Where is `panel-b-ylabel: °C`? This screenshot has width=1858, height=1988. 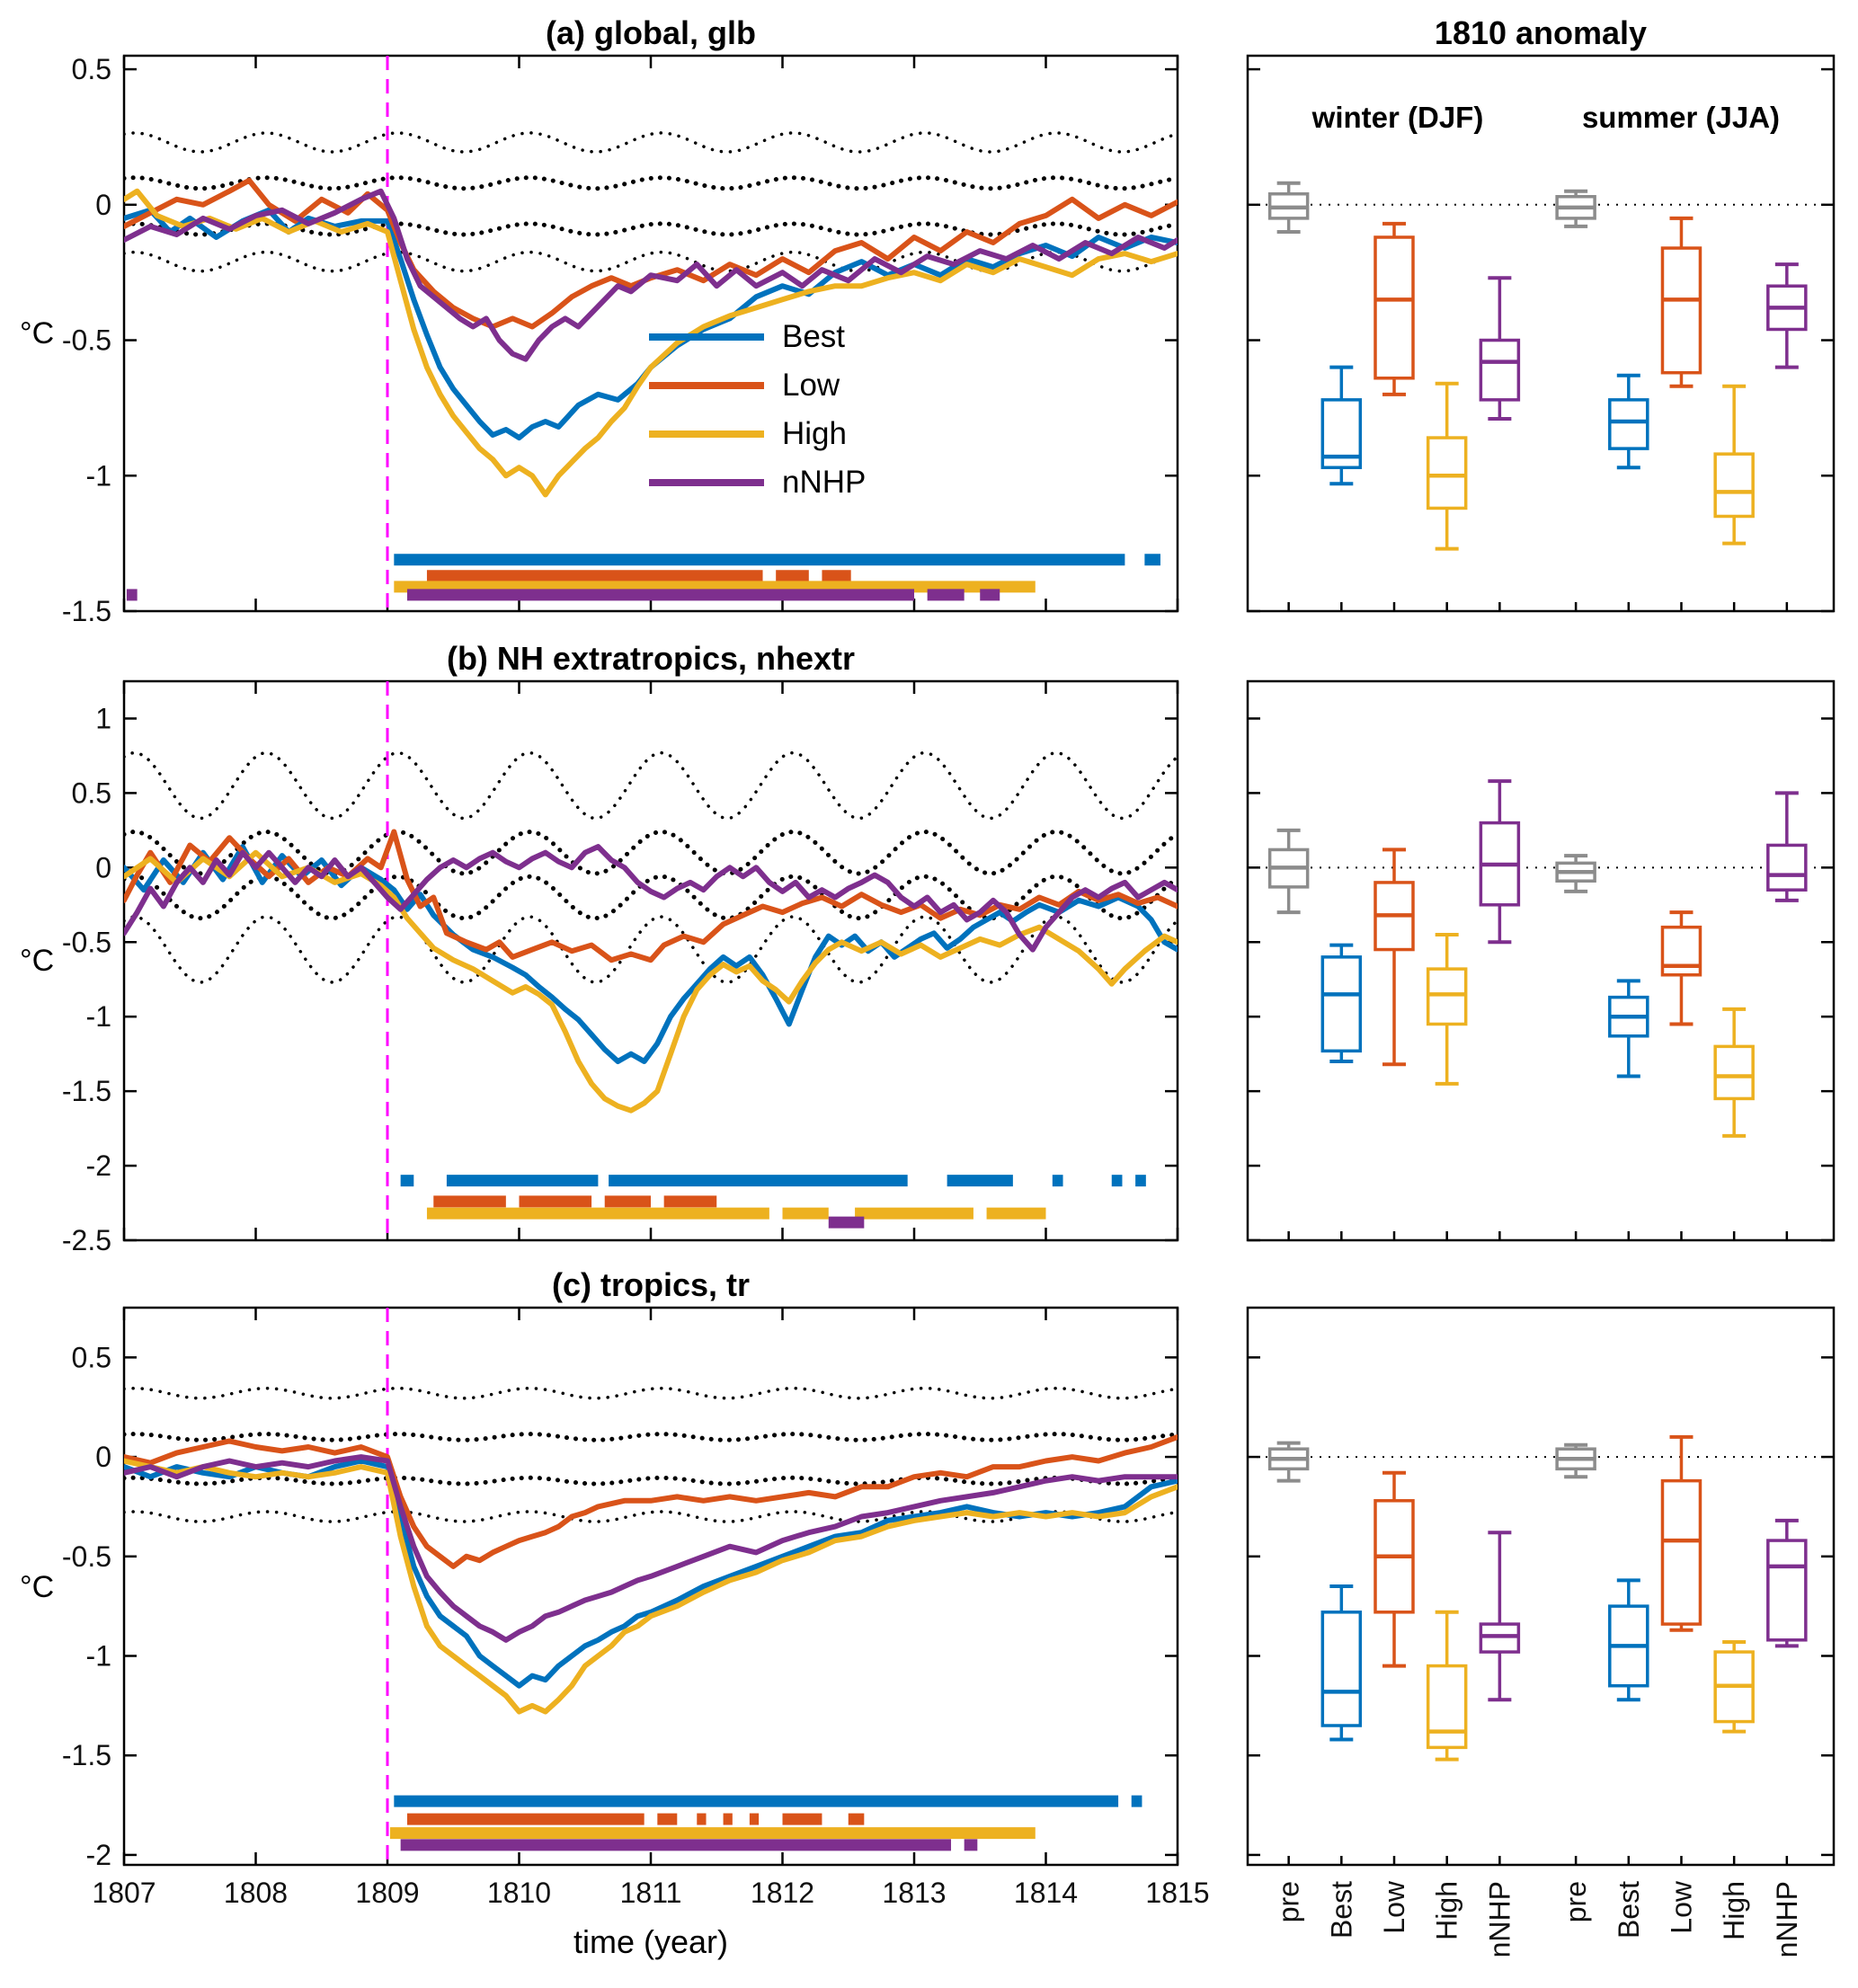 panel-b-ylabel: °C is located at coordinates (37, 961).